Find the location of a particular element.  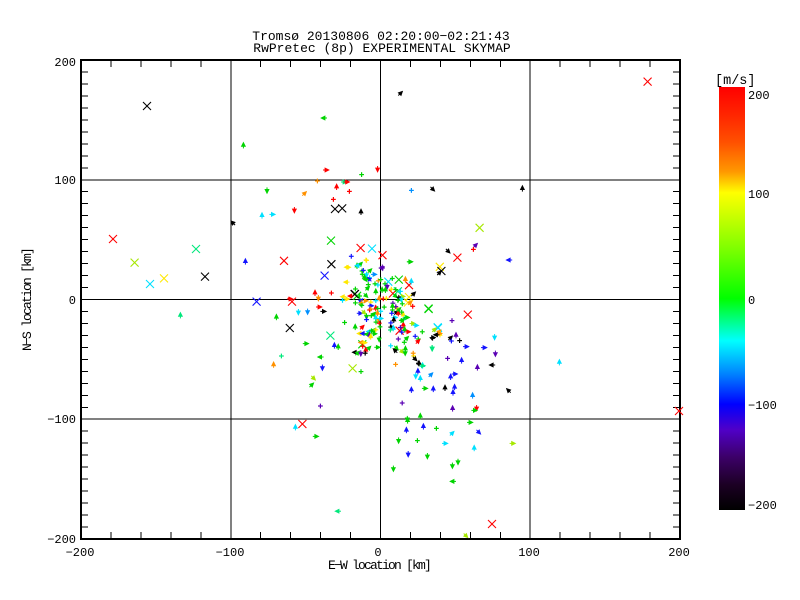

svg-text: N−S location [km] is located at coordinates (27, 300).